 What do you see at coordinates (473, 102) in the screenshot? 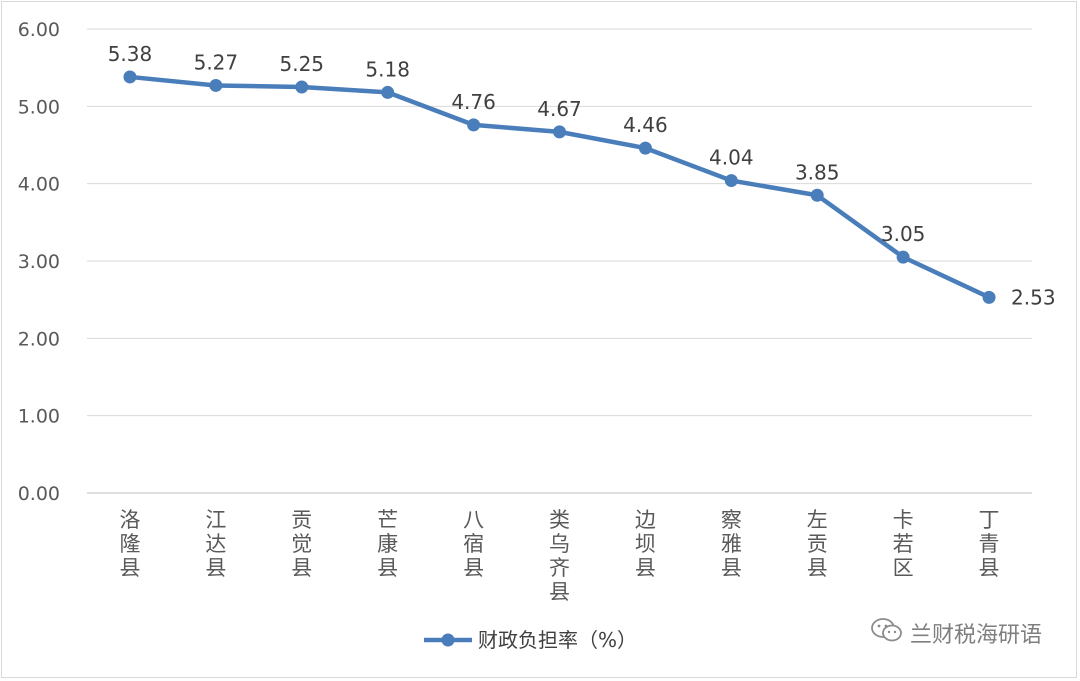
I see `data-label: 4.76` at bounding box center [473, 102].